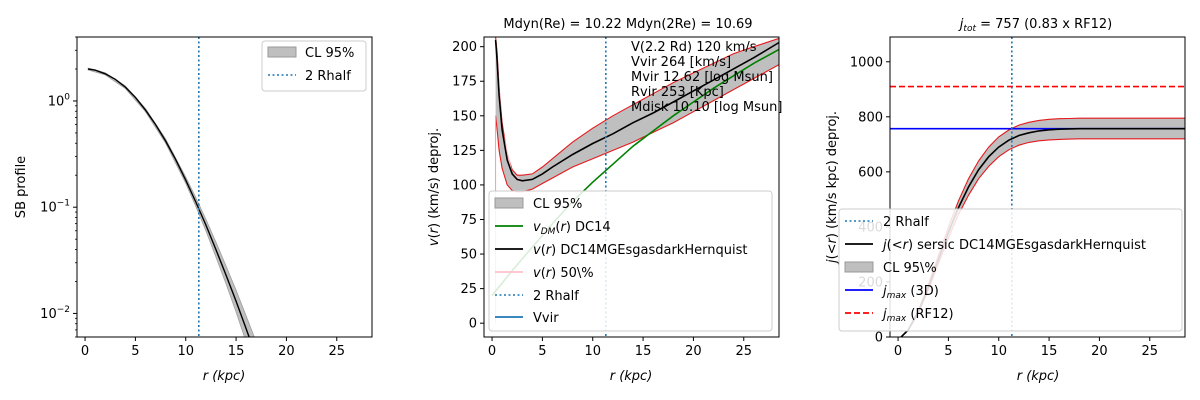  What do you see at coordinates (563, 273) in the screenshot?
I see `legend-label-v50: v(r) 50\%` at bounding box center [563, 273].